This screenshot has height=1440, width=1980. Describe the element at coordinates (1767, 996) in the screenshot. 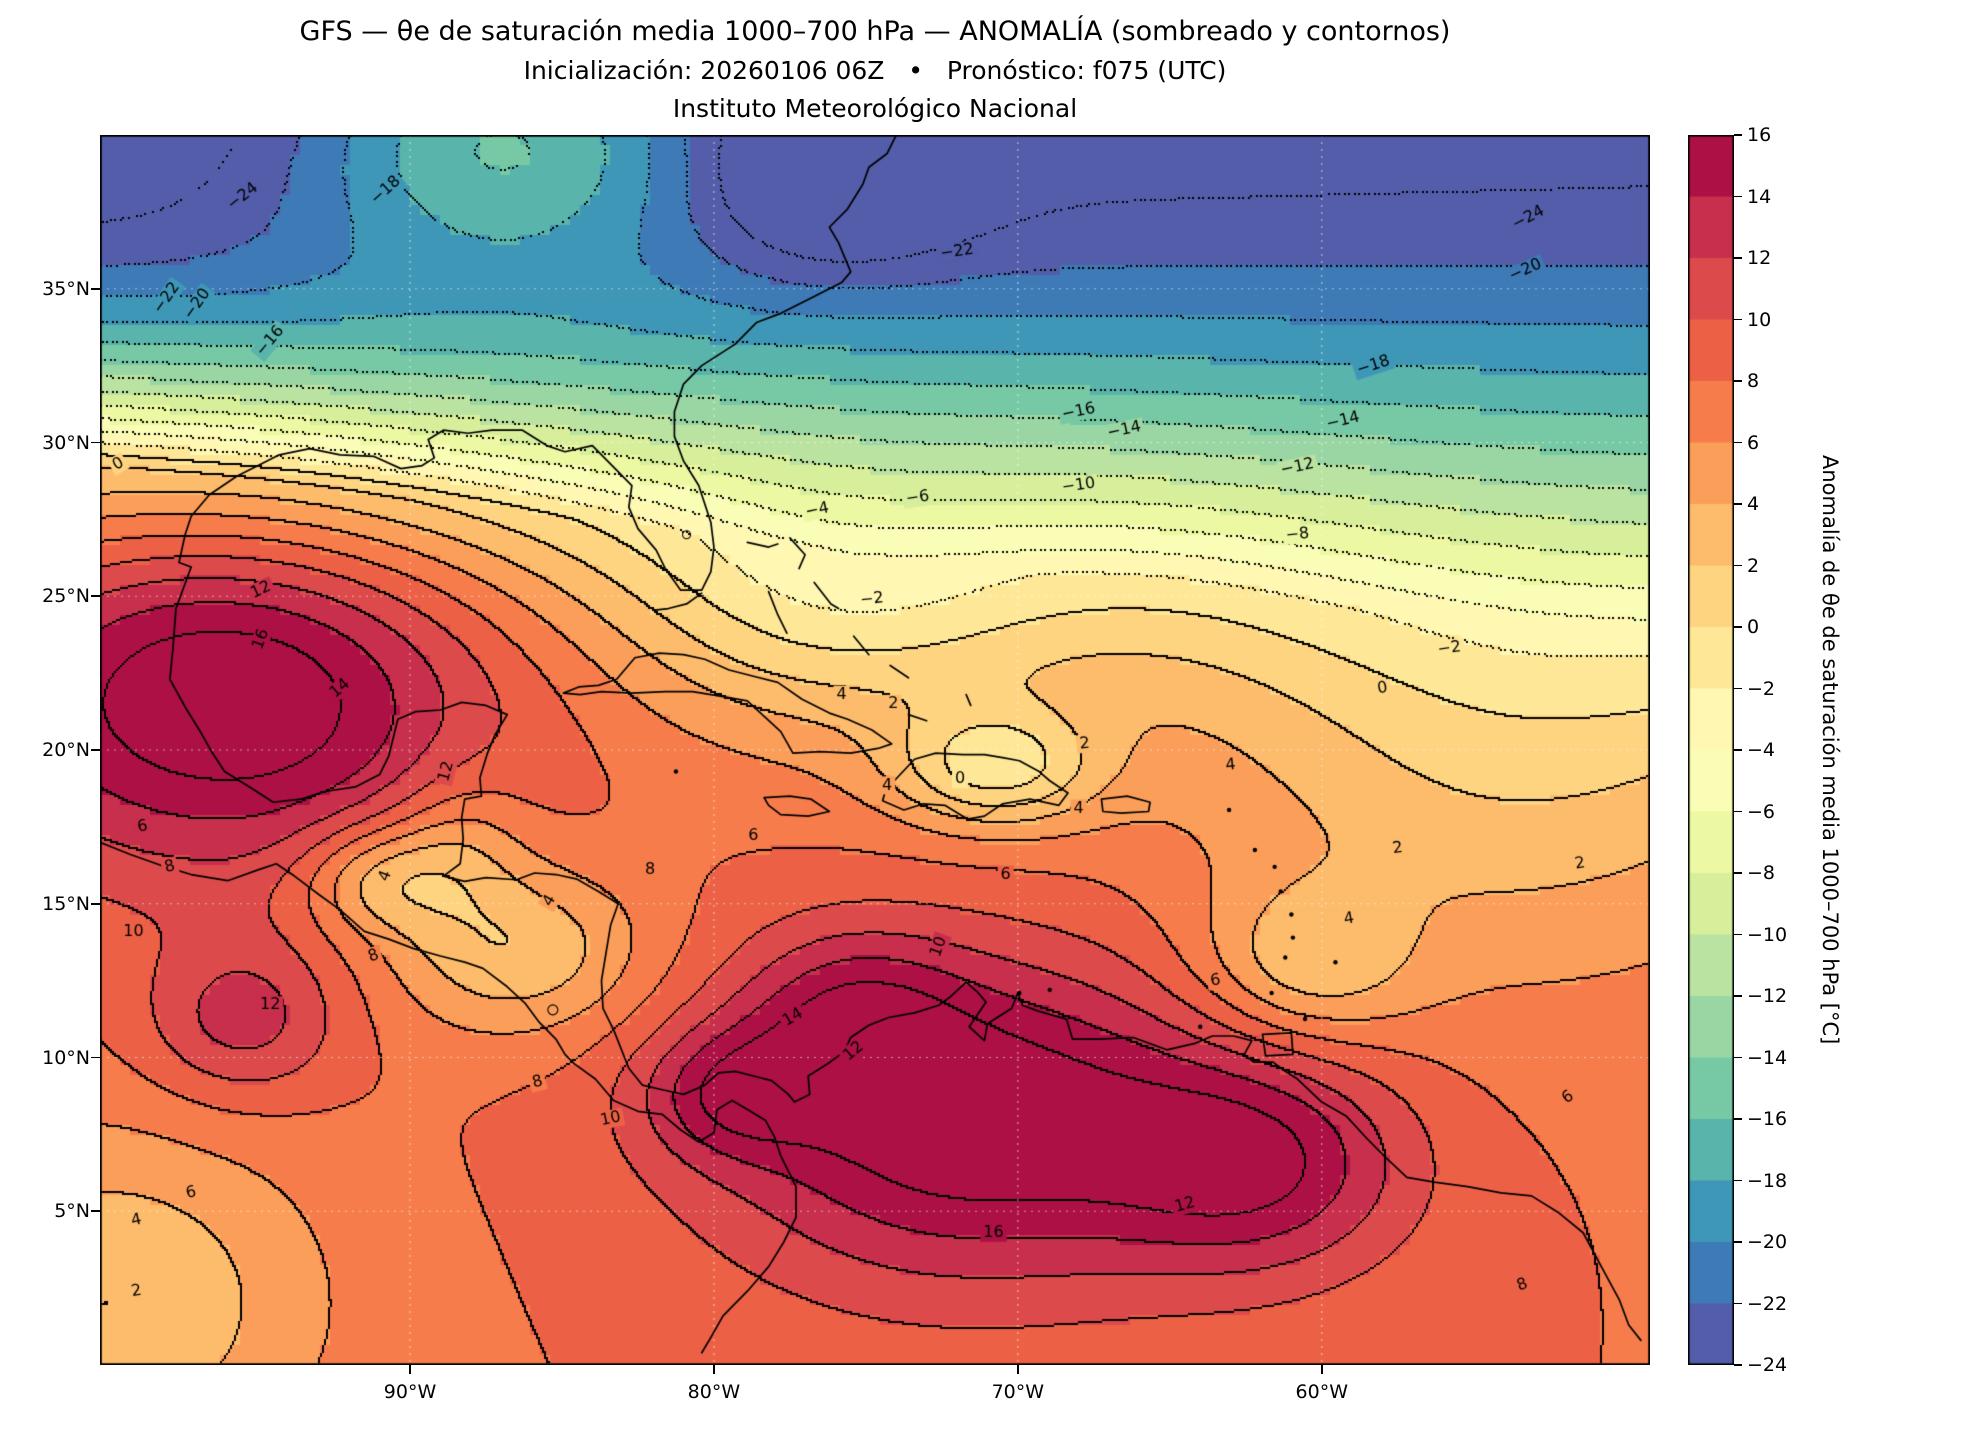

I see `colorbar-tick-label: −12` at that location.